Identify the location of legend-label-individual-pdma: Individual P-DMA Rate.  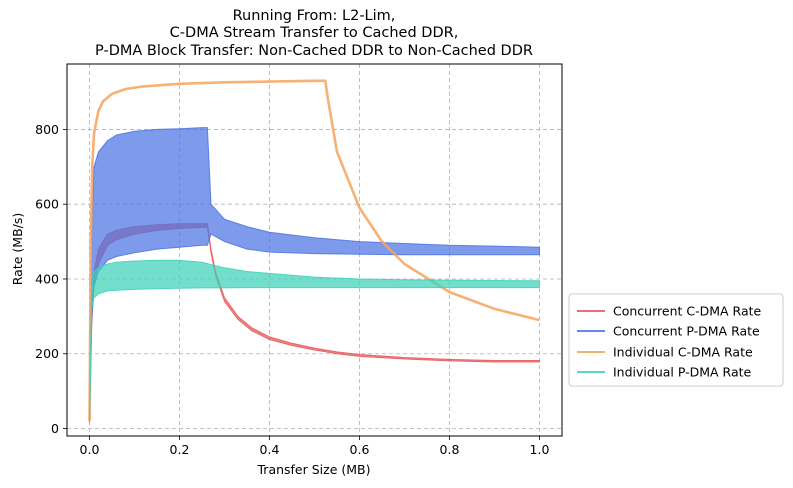
(682, 372).